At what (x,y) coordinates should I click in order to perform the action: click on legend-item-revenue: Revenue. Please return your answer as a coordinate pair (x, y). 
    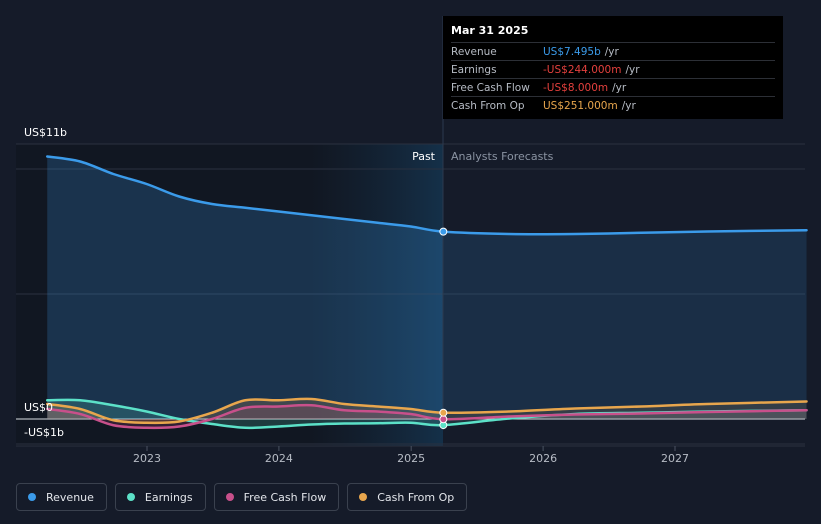
    Looking at the image, I should click on (61, 497).